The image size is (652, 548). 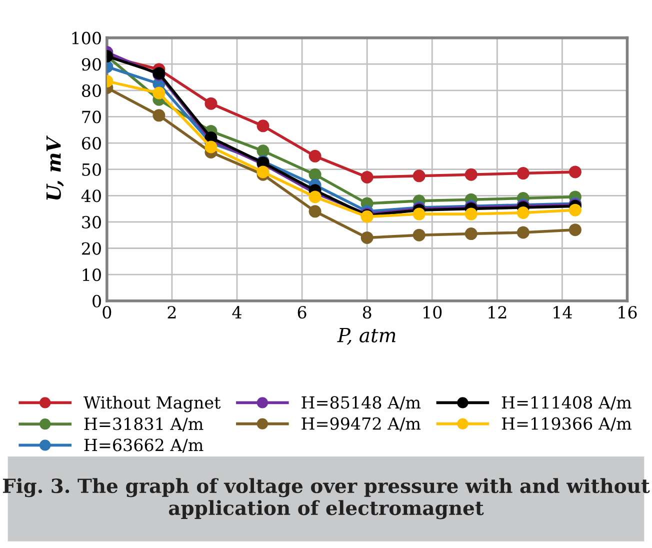 I want to click on legend-label: H=111408 A/m, so click(x=567, y=403).